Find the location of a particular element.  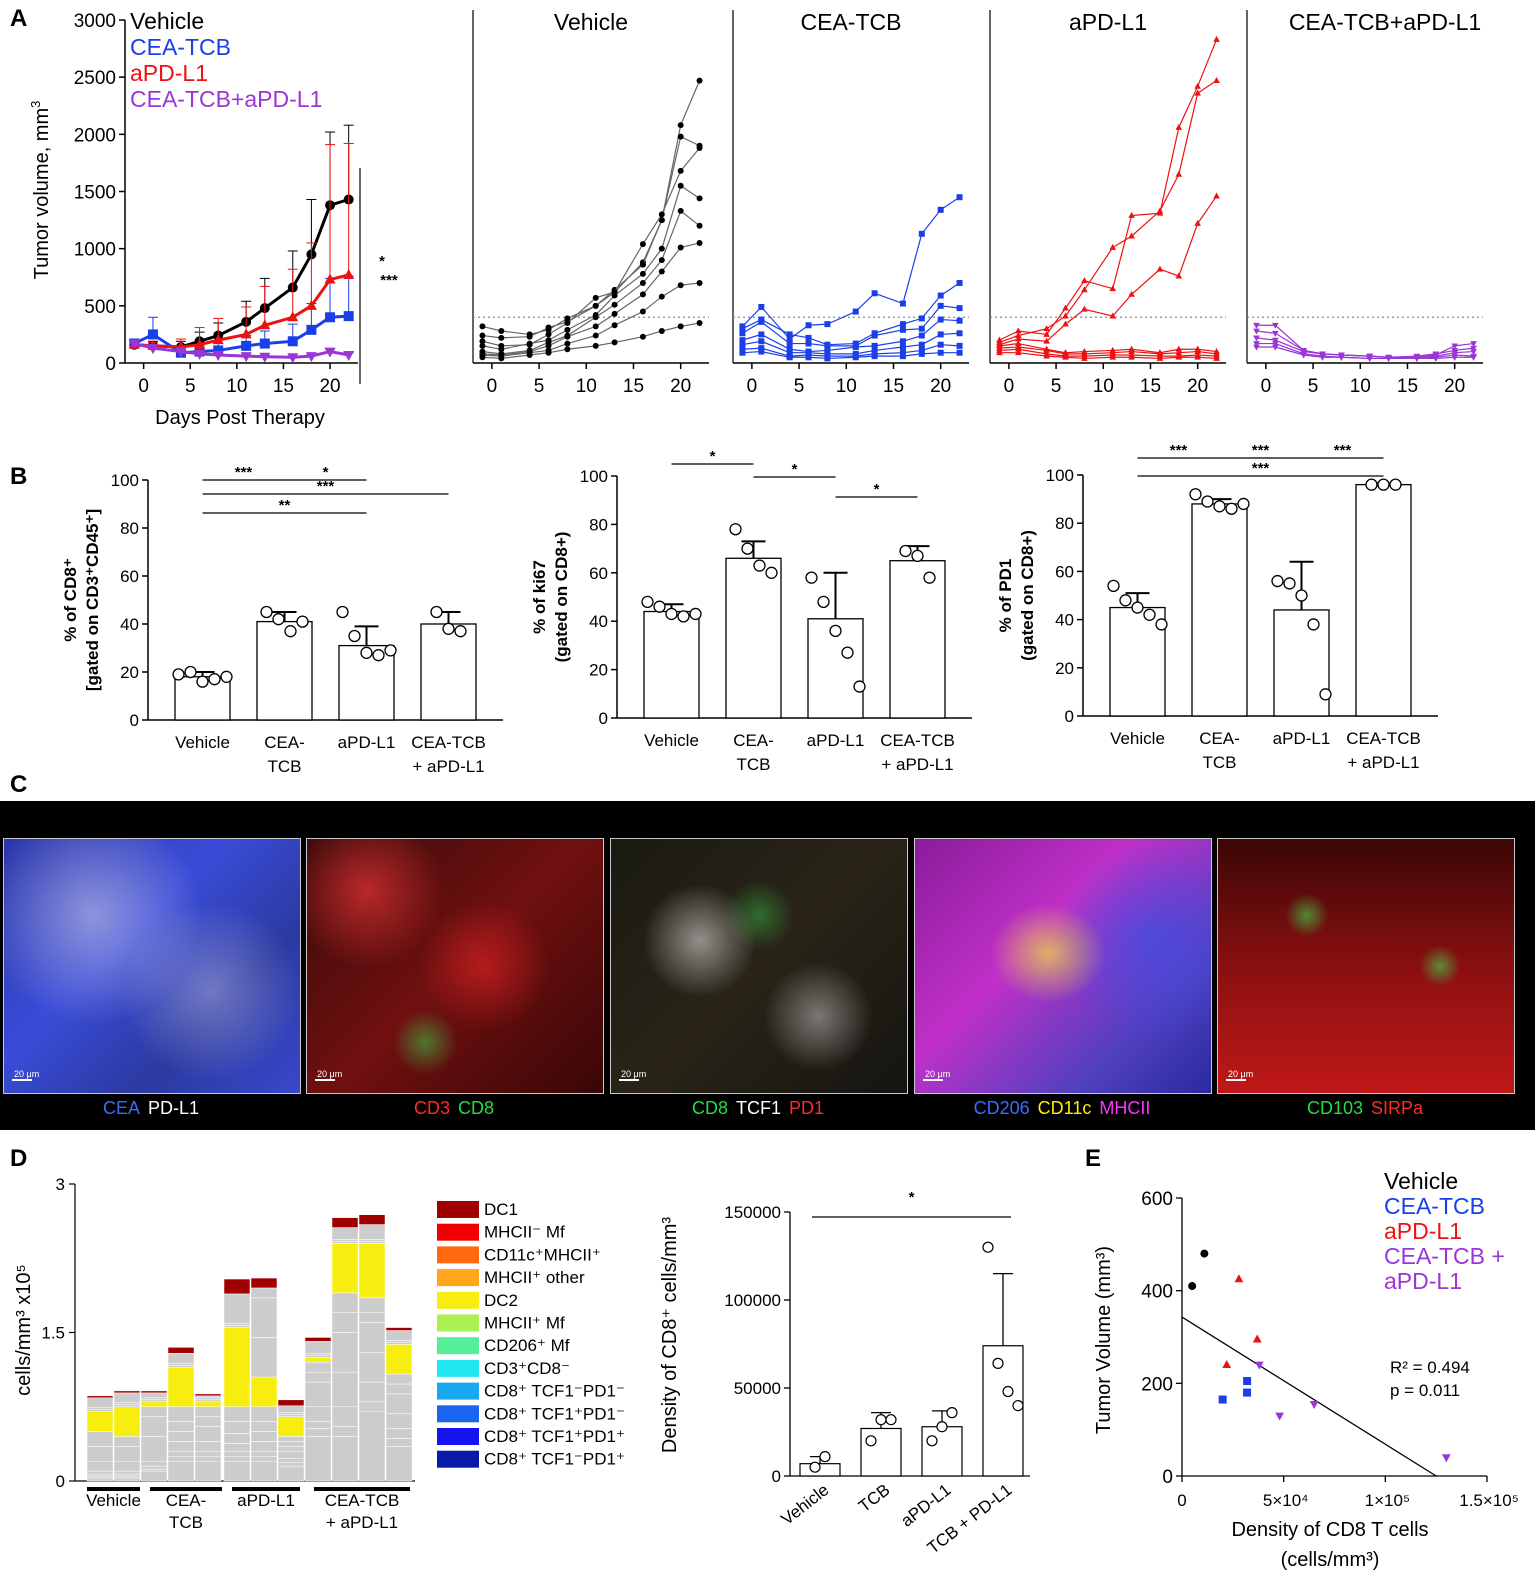

micrograph-5: 20 μm is located at coordinates (1366, 966).